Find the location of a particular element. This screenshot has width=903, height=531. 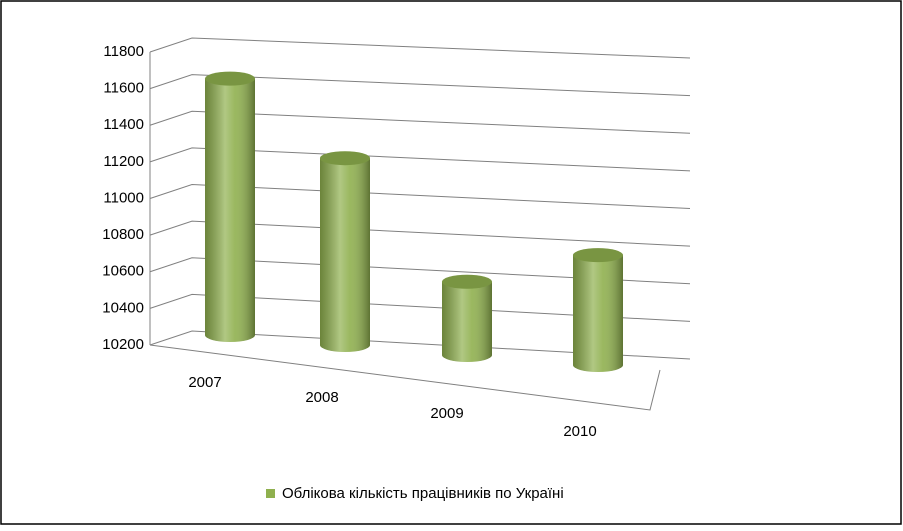

y-tick-label: 11800 is located at coordinates (123, 51).